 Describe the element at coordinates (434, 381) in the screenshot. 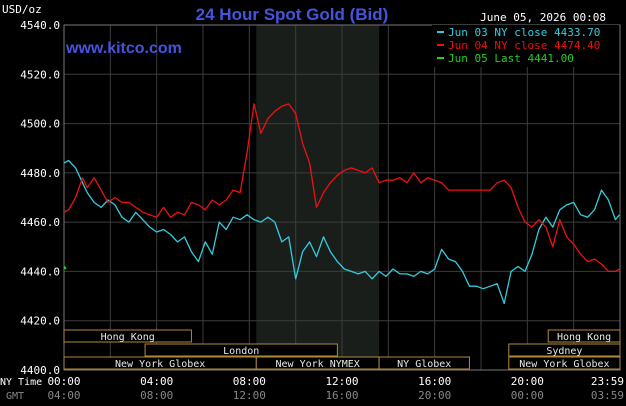

I see `x-tick-ny-label: 16:00` at that location.